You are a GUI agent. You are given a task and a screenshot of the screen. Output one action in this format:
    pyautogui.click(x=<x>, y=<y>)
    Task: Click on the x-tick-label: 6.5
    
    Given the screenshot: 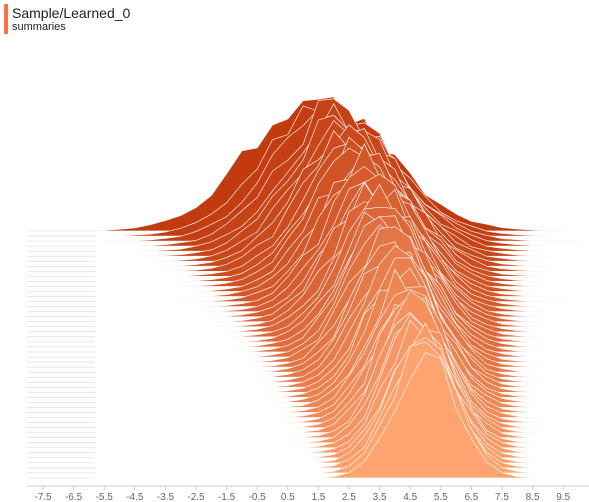 What is the action you would take?
    pyautogui.click(x=471, y=497)
    